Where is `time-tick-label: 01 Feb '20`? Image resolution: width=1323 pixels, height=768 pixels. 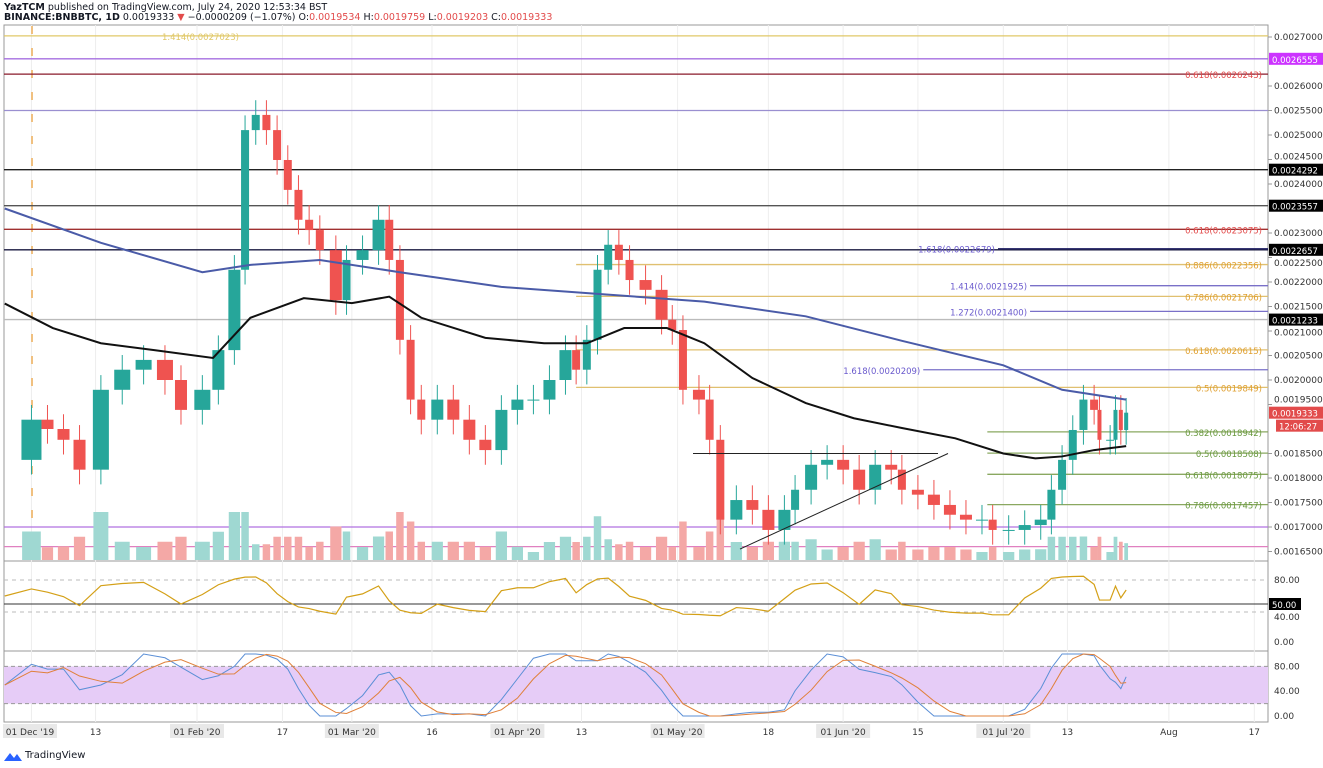 time-tick-label: 01 Feb '20 is located at coordinates (196, 733).